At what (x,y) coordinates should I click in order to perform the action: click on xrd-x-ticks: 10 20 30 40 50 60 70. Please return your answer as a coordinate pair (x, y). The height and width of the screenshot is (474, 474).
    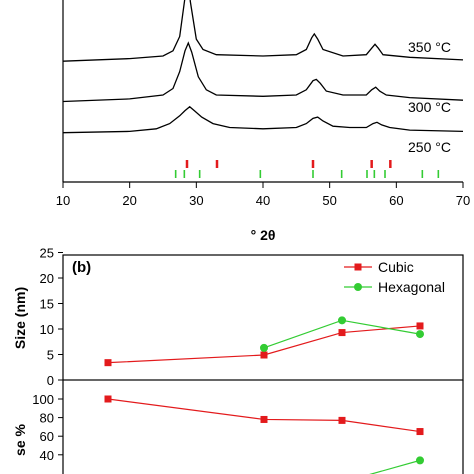
    Looking at the image, I should click on (263, 195).